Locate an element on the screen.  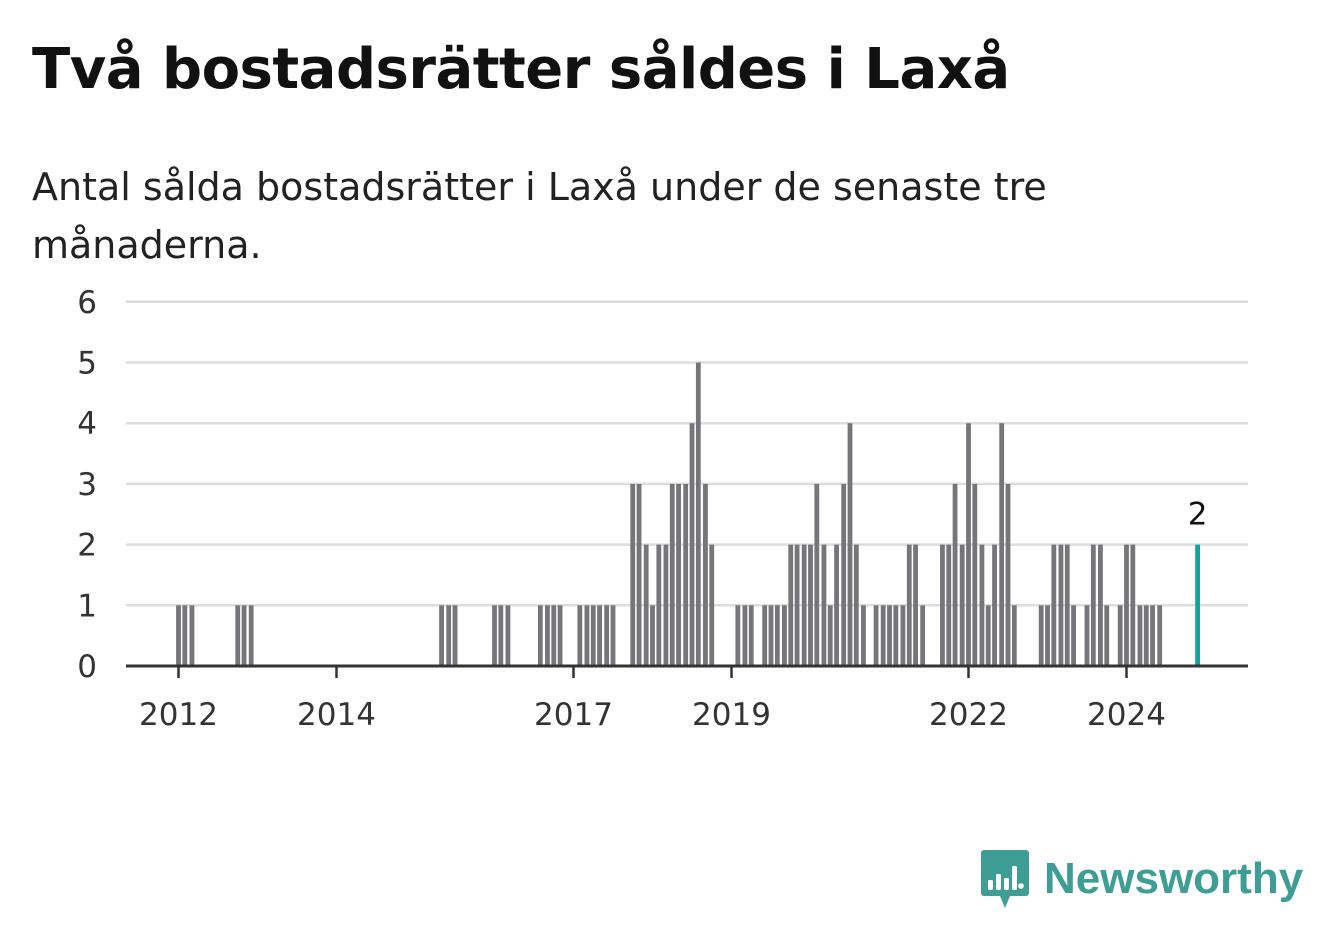
axes is located at coordinates (687, 671).